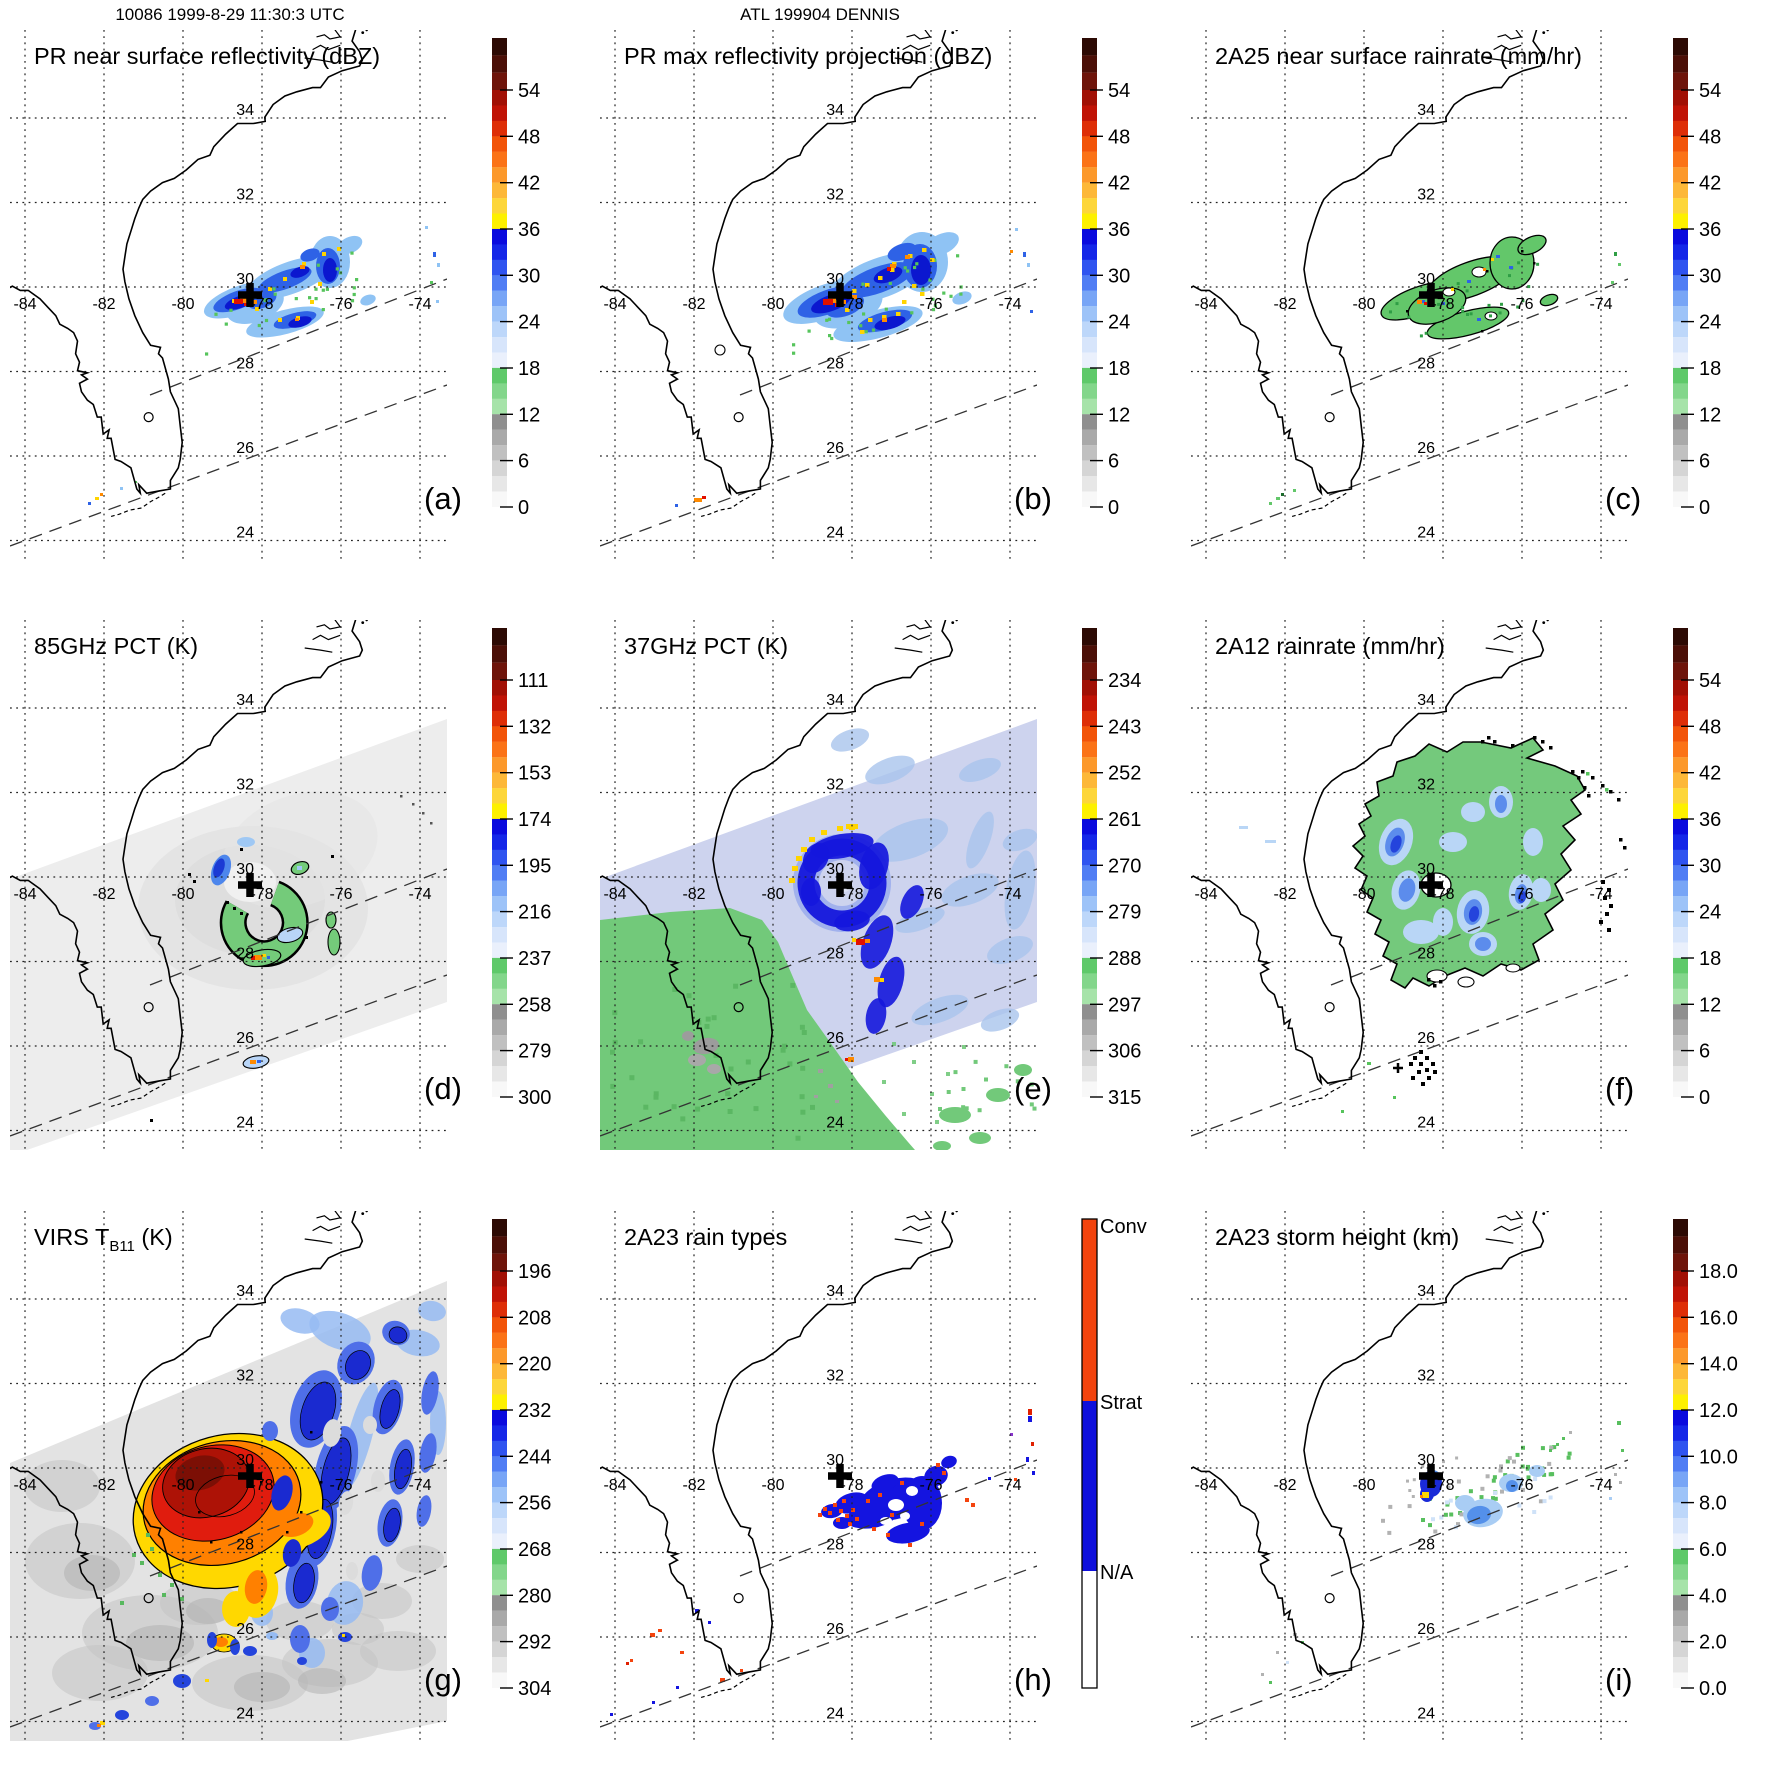 The width and height of the screenshot is (1771, 1771). What do you see at coordinates (835, 533) in the screenshot?
I see `lat-label: 24` at bounding box center [835, 533].